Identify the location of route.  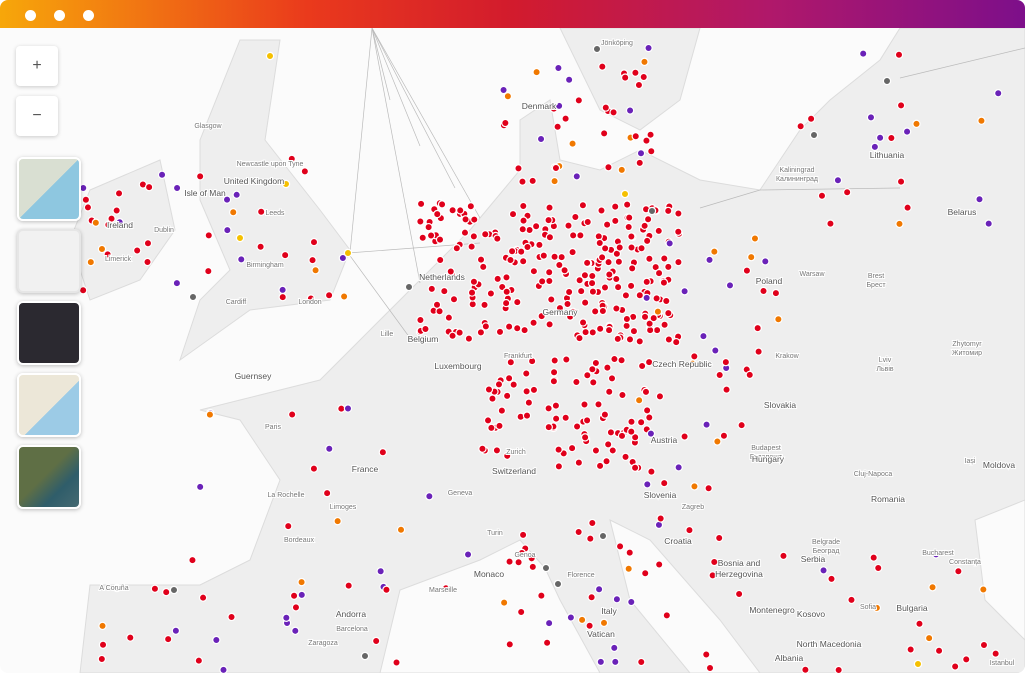
(396, 156).